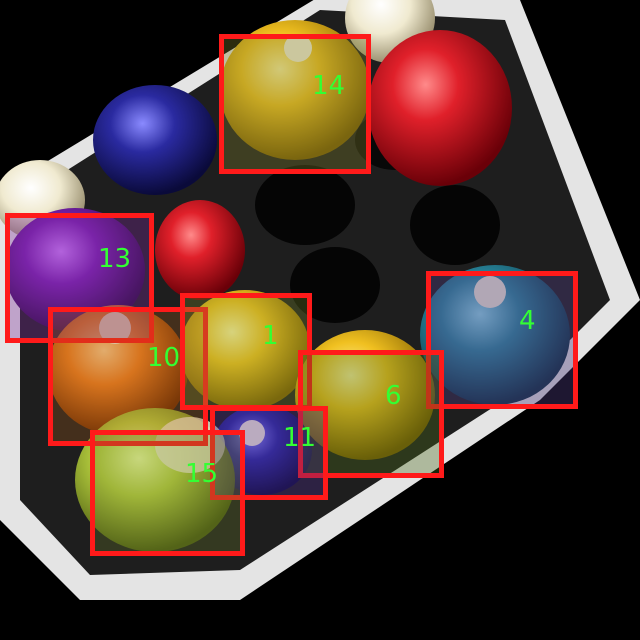  What do you see at coordinates (393, 396) in the screenshot?
I see `annotation-label-6: 6` at bounding box center [393, 396].